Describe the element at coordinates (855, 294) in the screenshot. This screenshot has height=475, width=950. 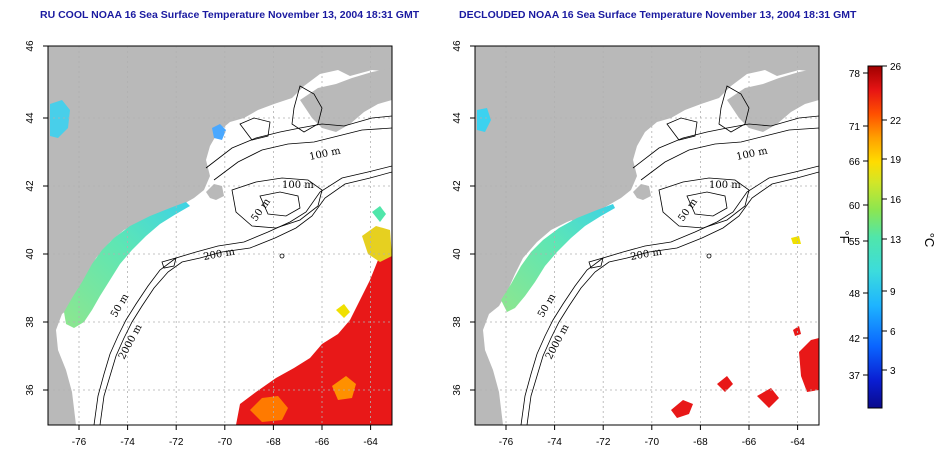
I see `fahrenheit-tick: 48` at that location.